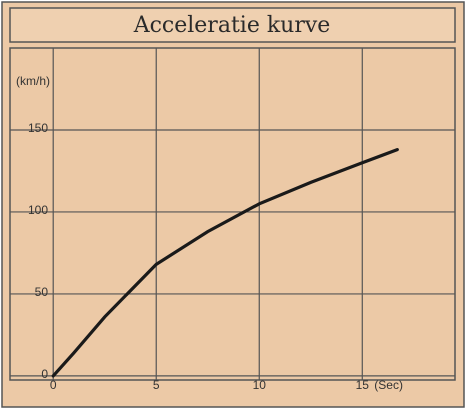 The width and height of the screenshot is (467, 410). I want to click on x-tick-label: 0, so click(53, 385).